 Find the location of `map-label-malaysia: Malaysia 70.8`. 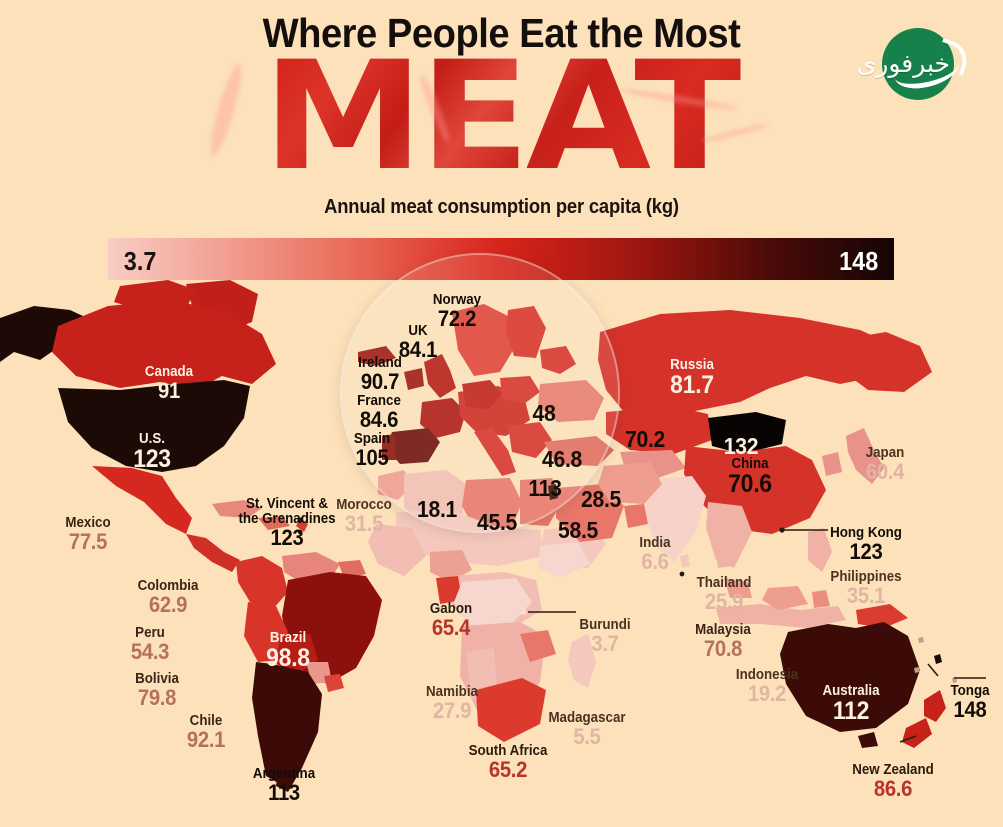

map-label-malaysia: Malaysia 70.8 is located at coordinates (723, 641).